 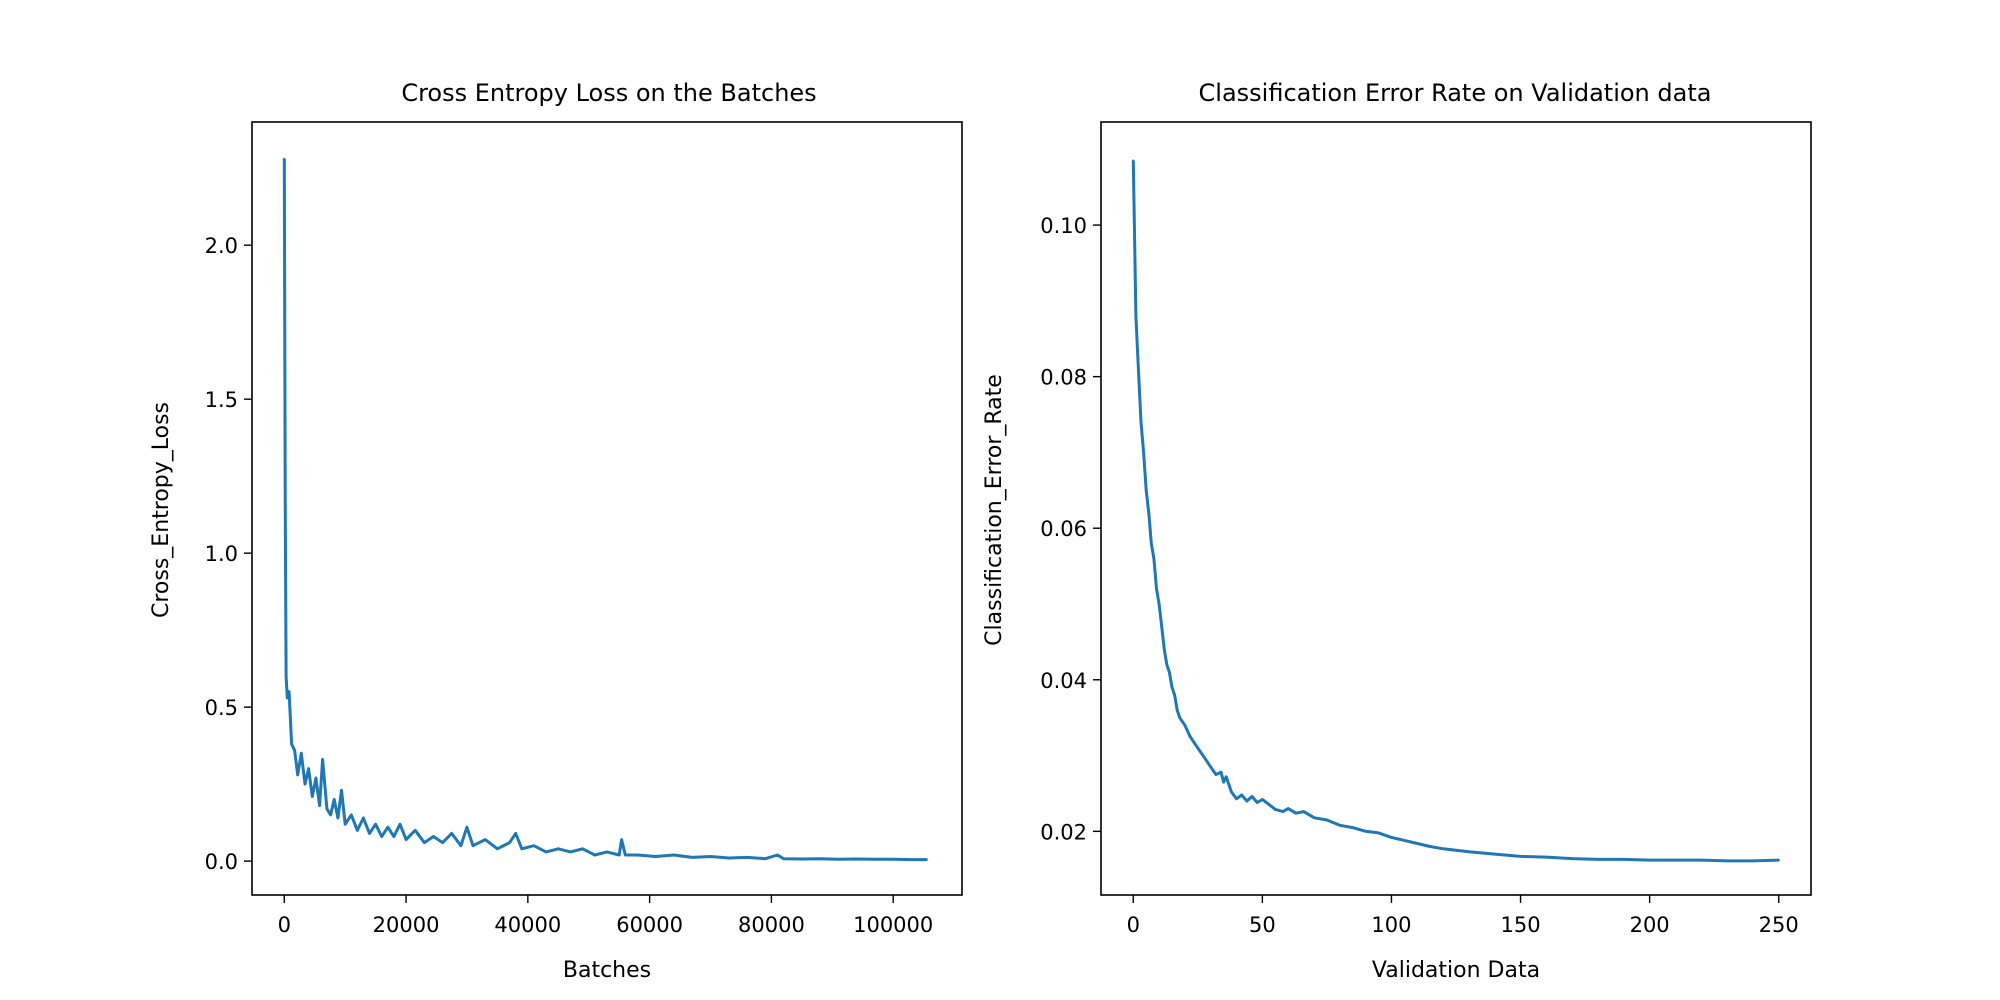 I want to click on error-rate-chart-ytick-label: 0.04, so click(x=1063, y=681).